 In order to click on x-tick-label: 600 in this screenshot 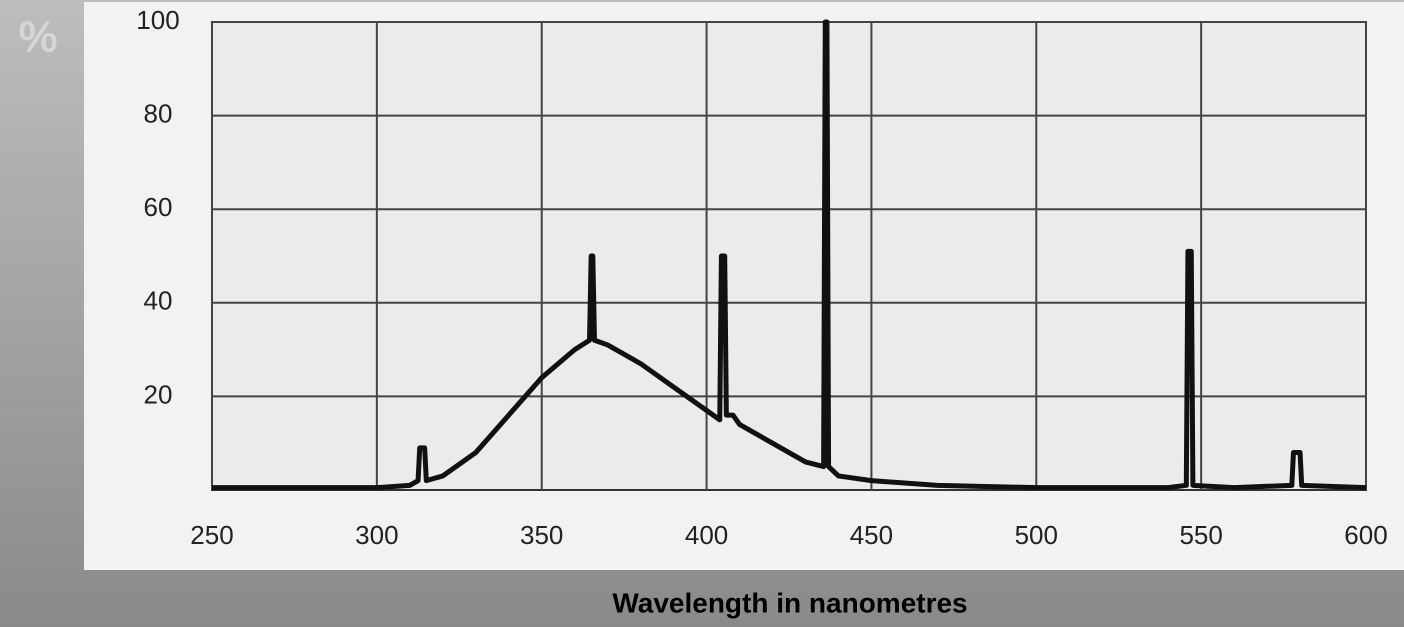, I will do `click(1365, 535)`.